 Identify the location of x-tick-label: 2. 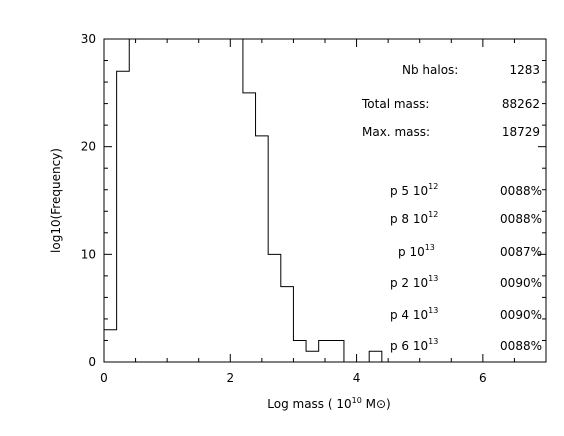
(230, 378).